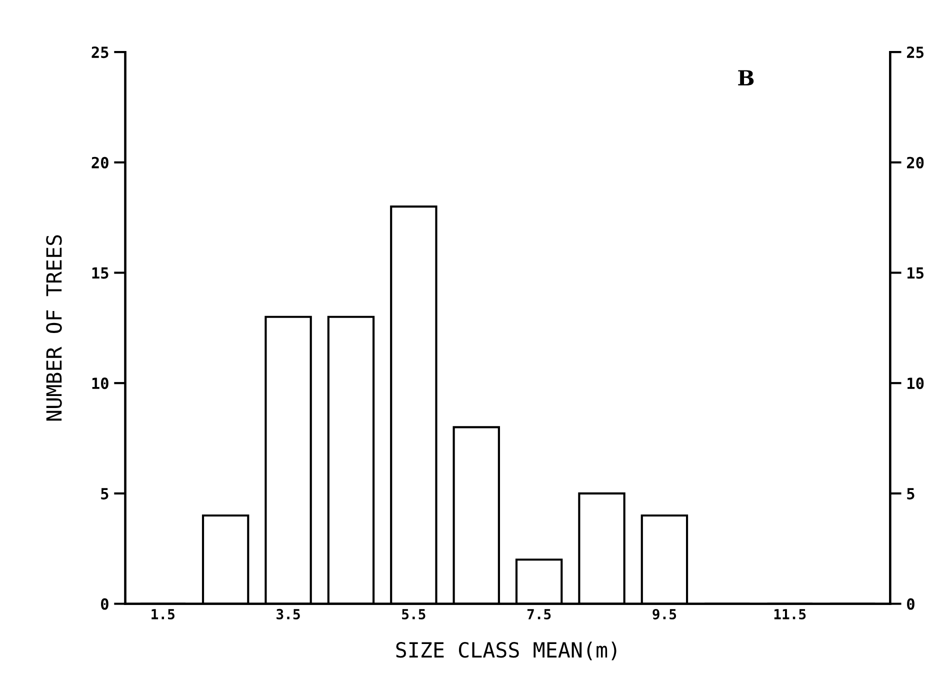  Describe the element at coordinates (916, 273) in the screenshot. I see `y2-tick-label: 15` at that location.